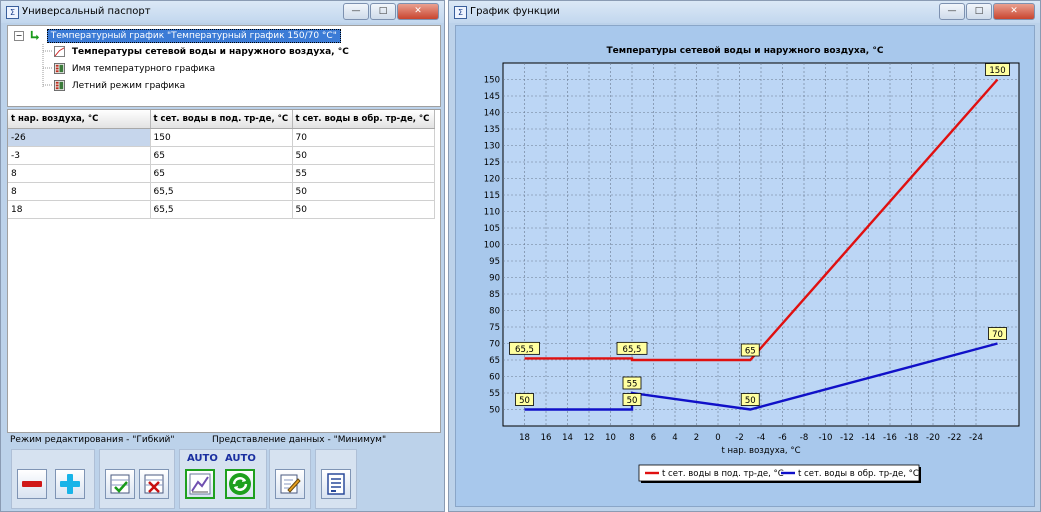 This screenshot has height=512, width=1041. Describe the element at coordinates (589, 438) in the screenshot. I see `x-tick-label: 12` at that location.